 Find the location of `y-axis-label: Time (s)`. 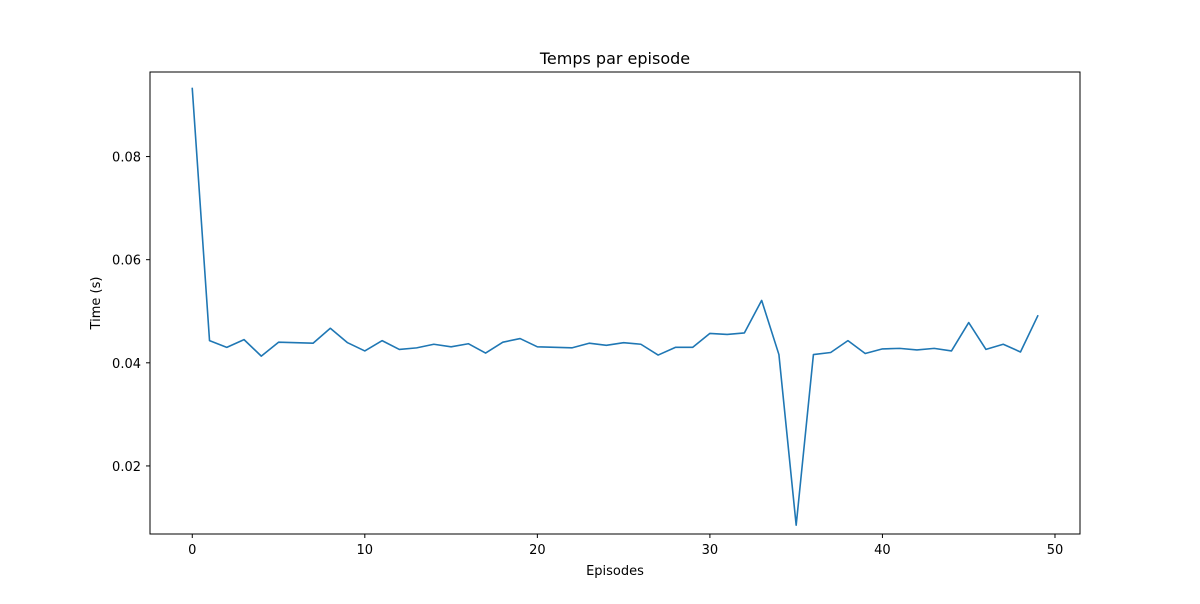

y-axis-label: Time (s) is located at coordinates (96, 304).